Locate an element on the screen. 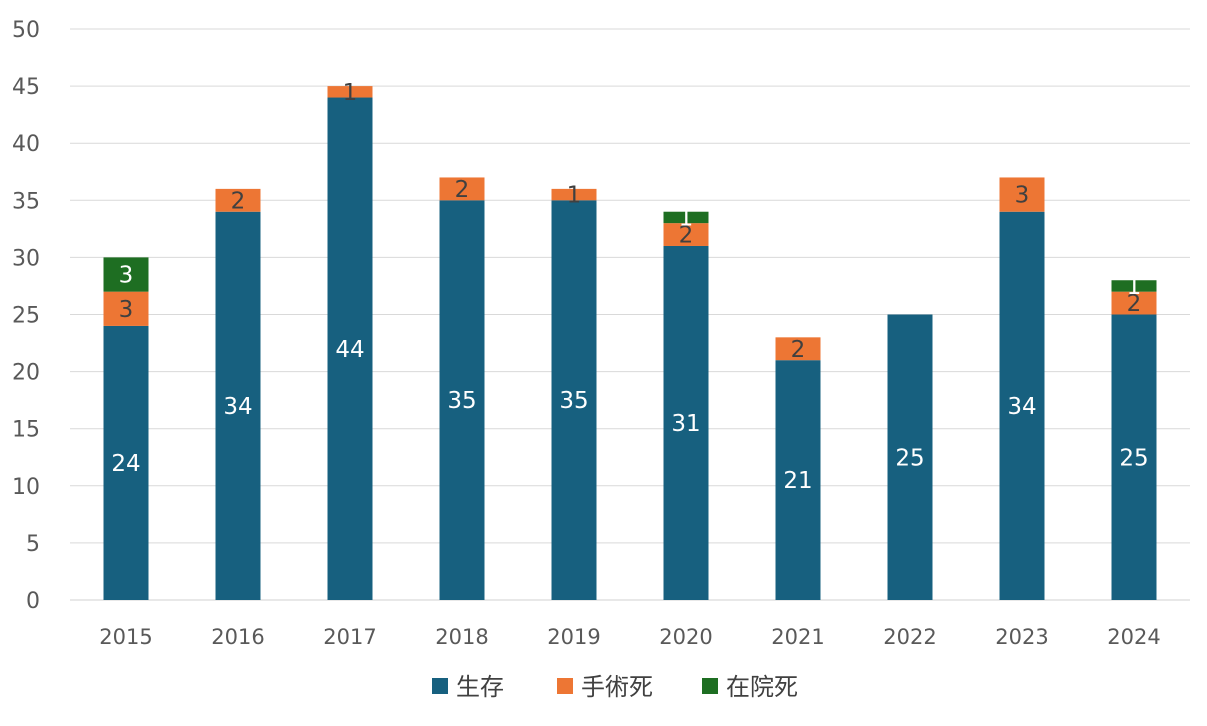 The height and width of the screenshot is (726, 1207). y-tick-label: 25 is located at coordinates (26, 316).